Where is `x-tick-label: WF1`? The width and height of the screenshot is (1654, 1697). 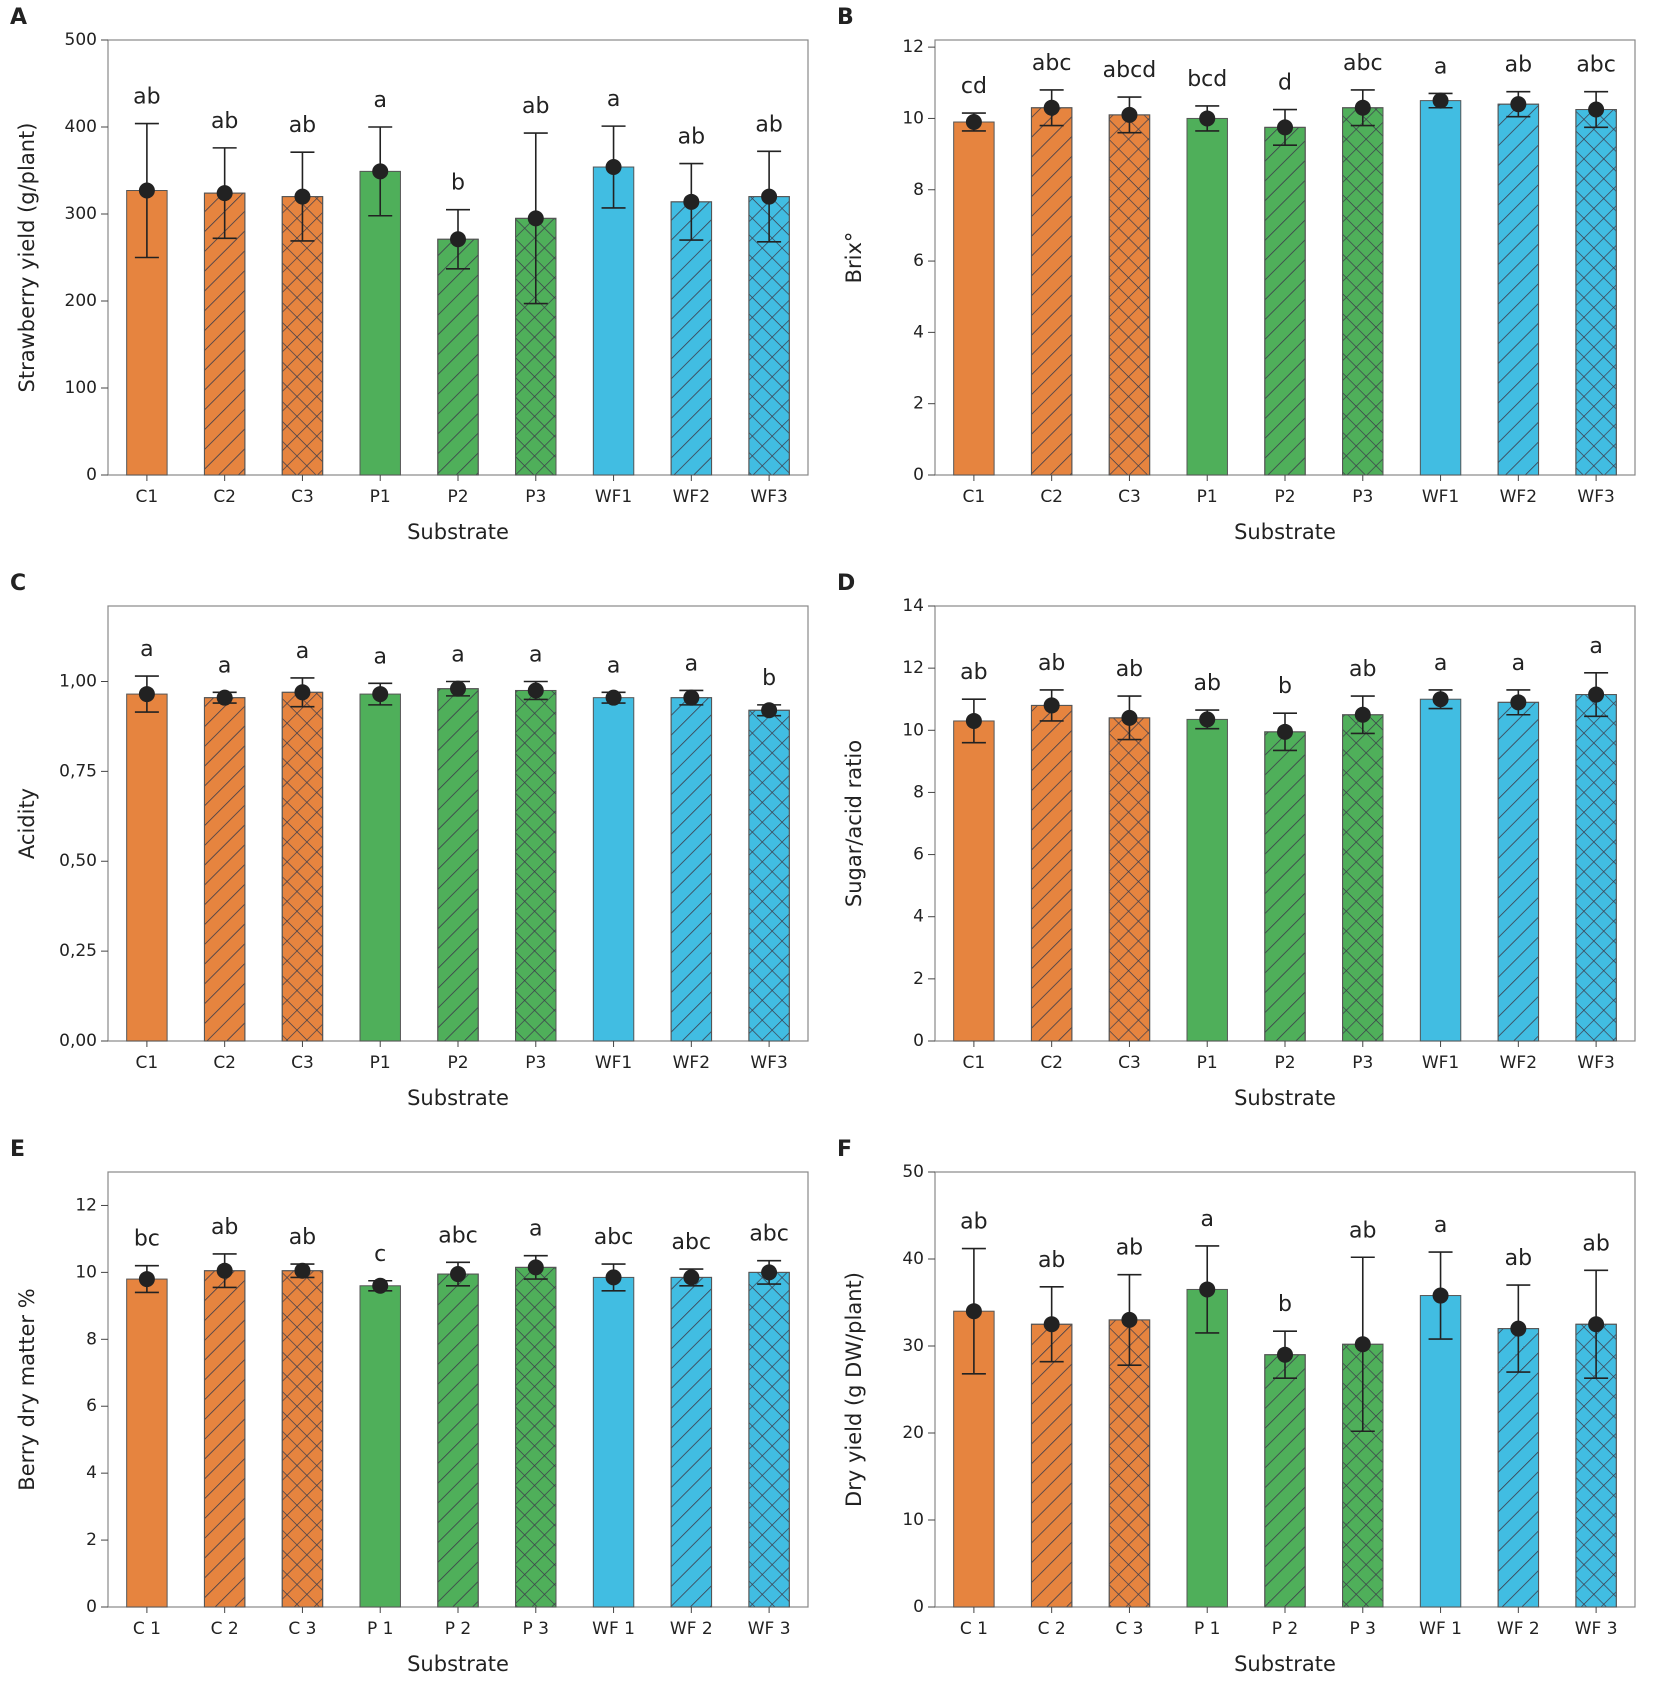 x-tick-label: WF1 is located at coordinates (1440, 497).